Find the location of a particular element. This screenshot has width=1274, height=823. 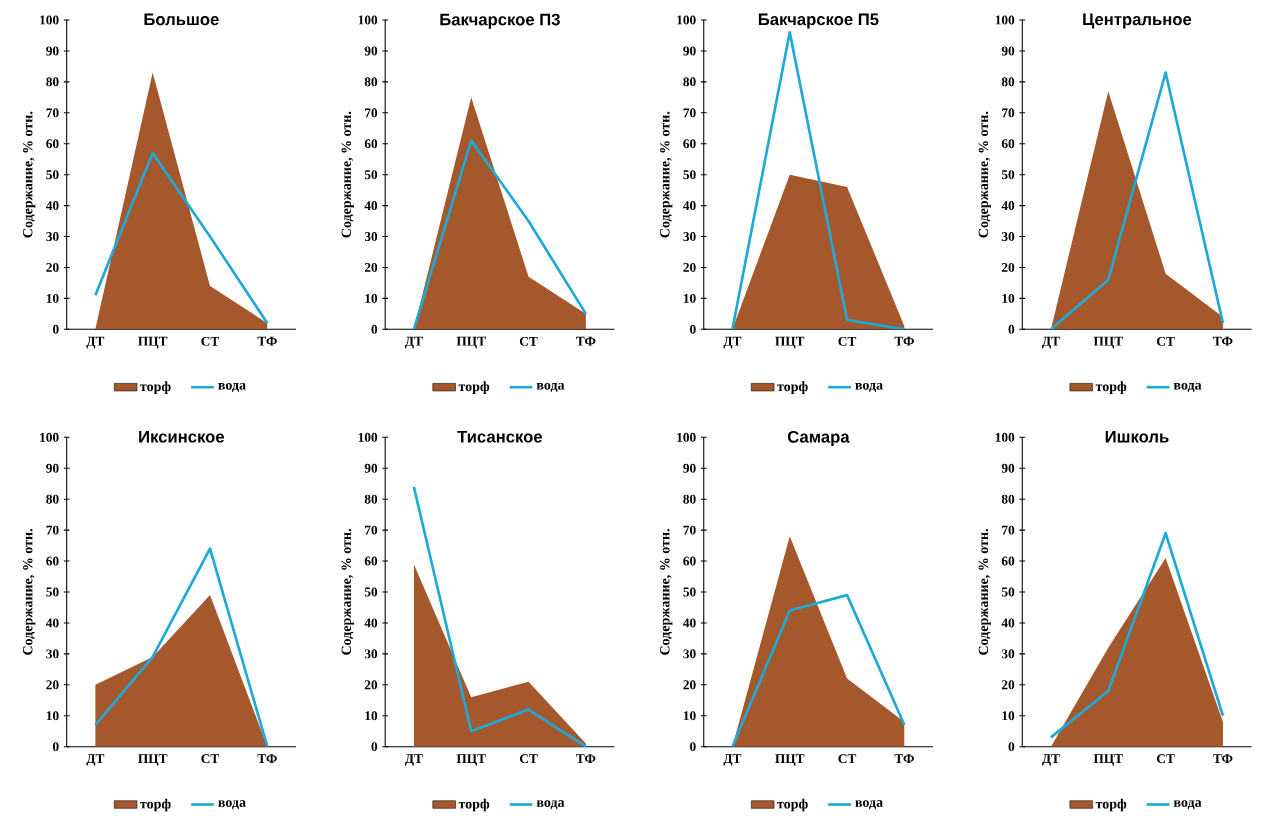

chart-title: Ишколь is located at coordinates (1137, 436).